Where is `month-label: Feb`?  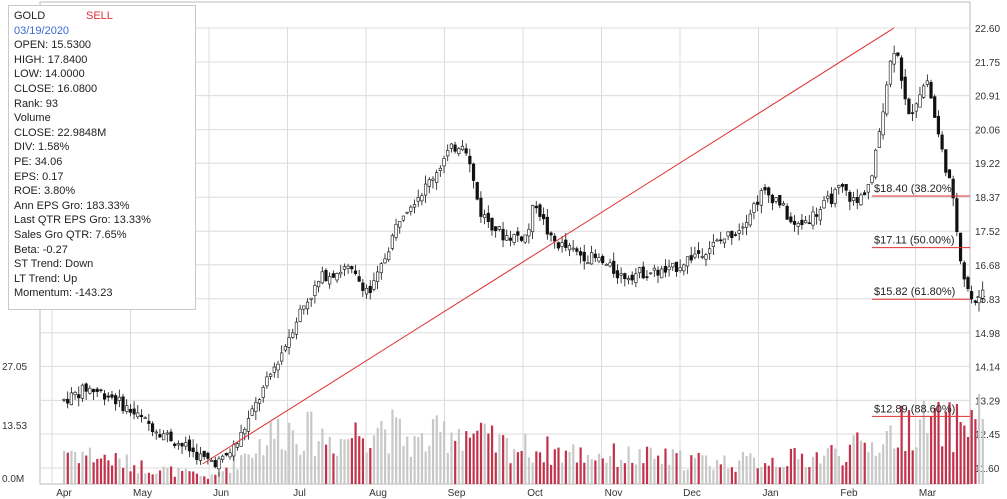 month-label: Feb is located at coordinates (849, 493).